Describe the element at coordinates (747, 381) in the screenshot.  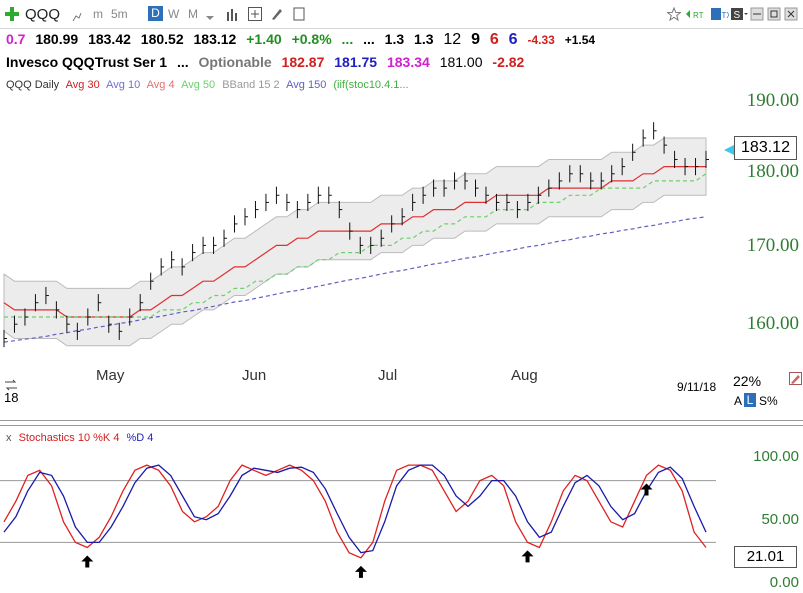
I see `pct-label: 22%` at that location.